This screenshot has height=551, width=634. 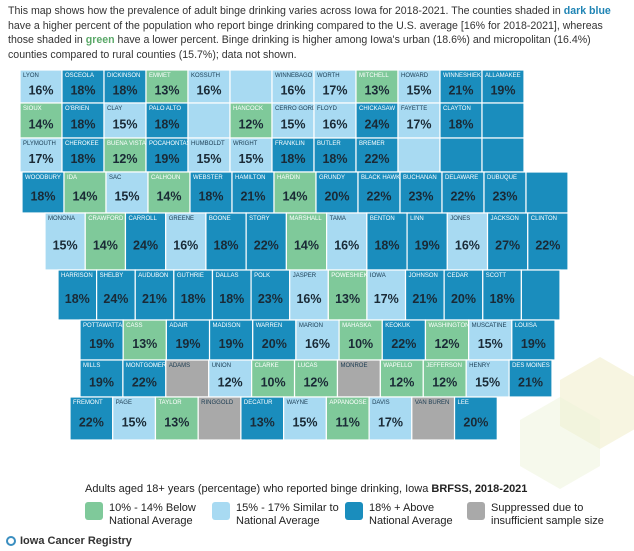 I want to click on county-chickasaw, so click(x=377, y=120).